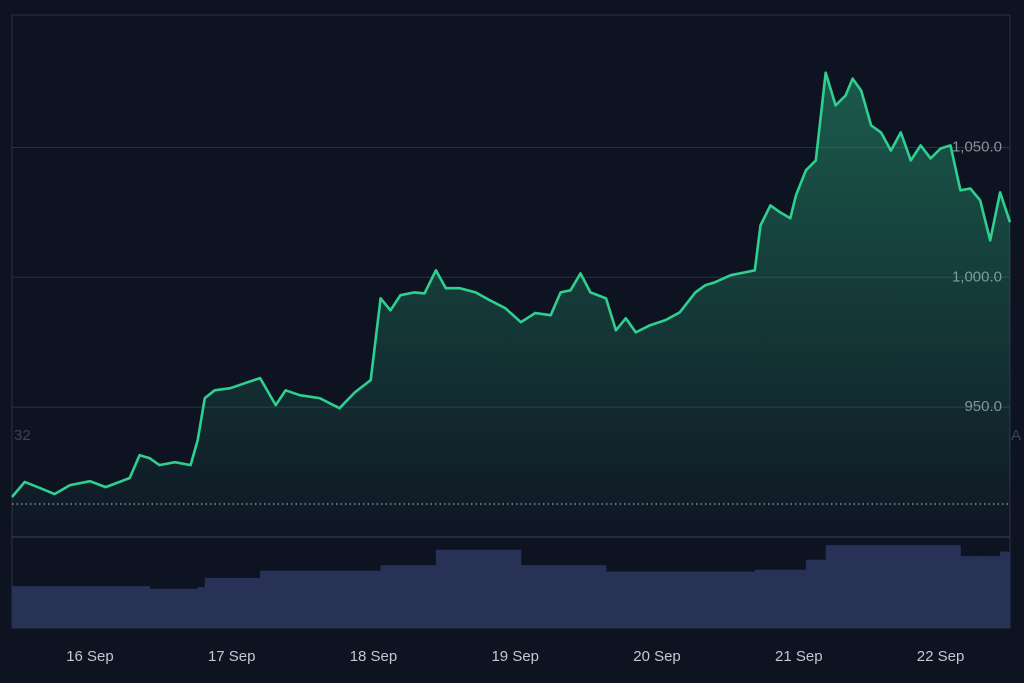  I want to click on x-tick-label: 22 Sep, so click(941, 656).